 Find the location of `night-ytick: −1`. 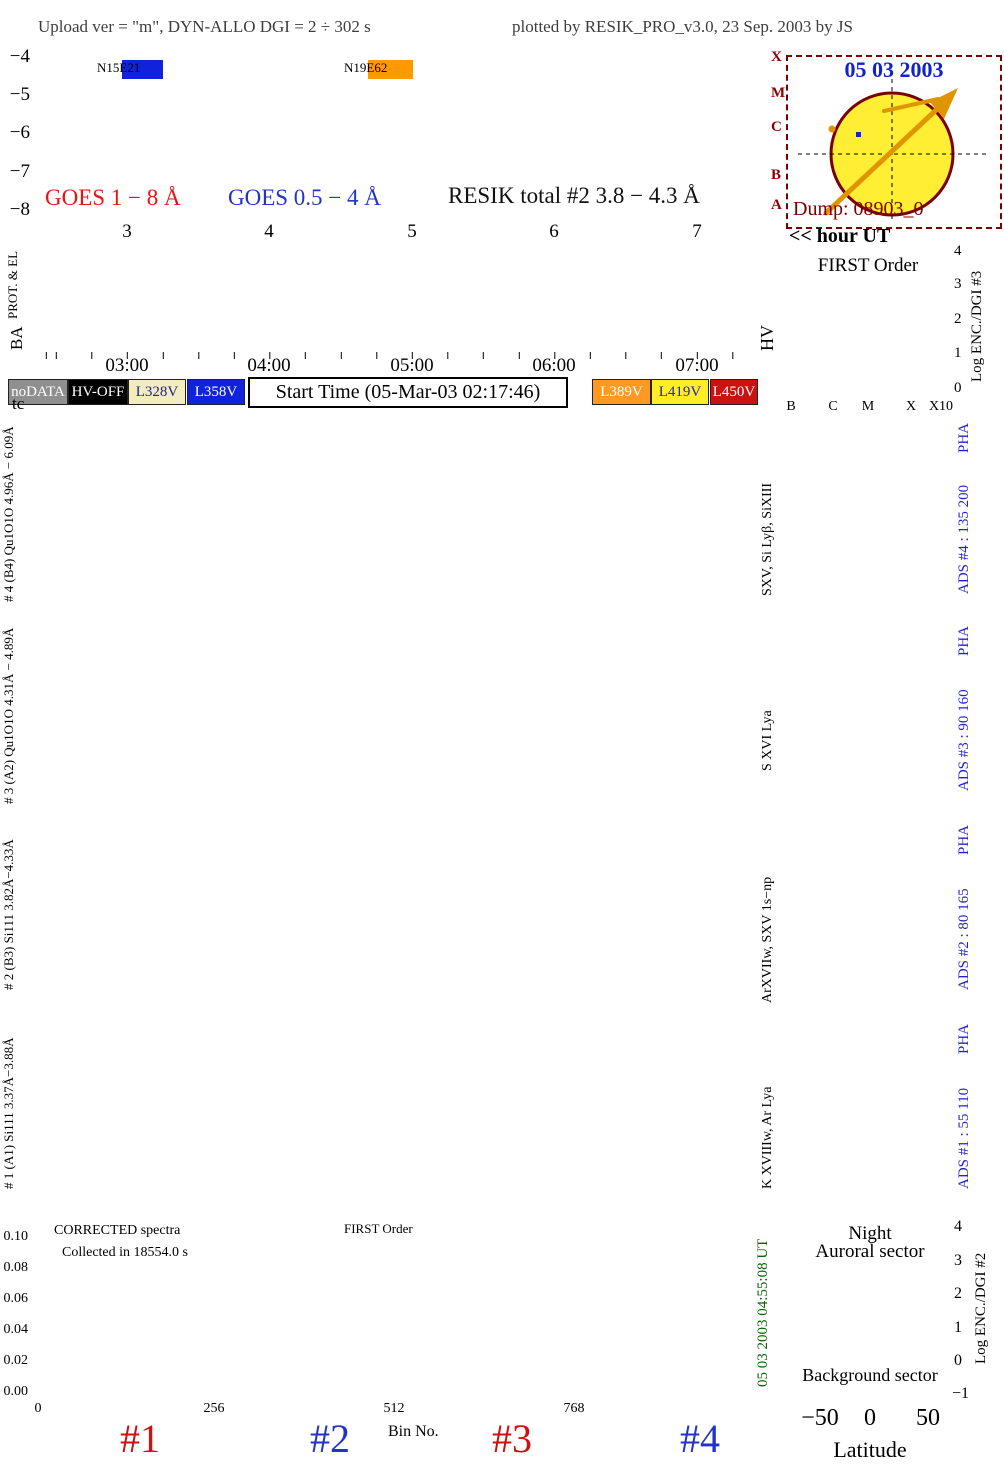

night-ytick: −1 is located at coordinates (961, 1393).